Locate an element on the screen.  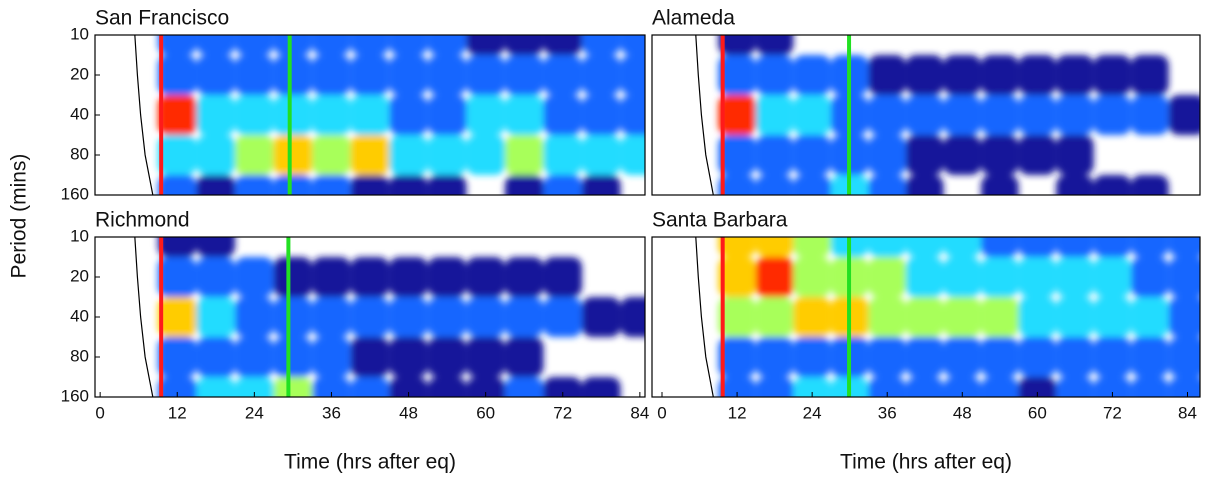
x-tick-label: 72 is located at coordinates (562, 412).